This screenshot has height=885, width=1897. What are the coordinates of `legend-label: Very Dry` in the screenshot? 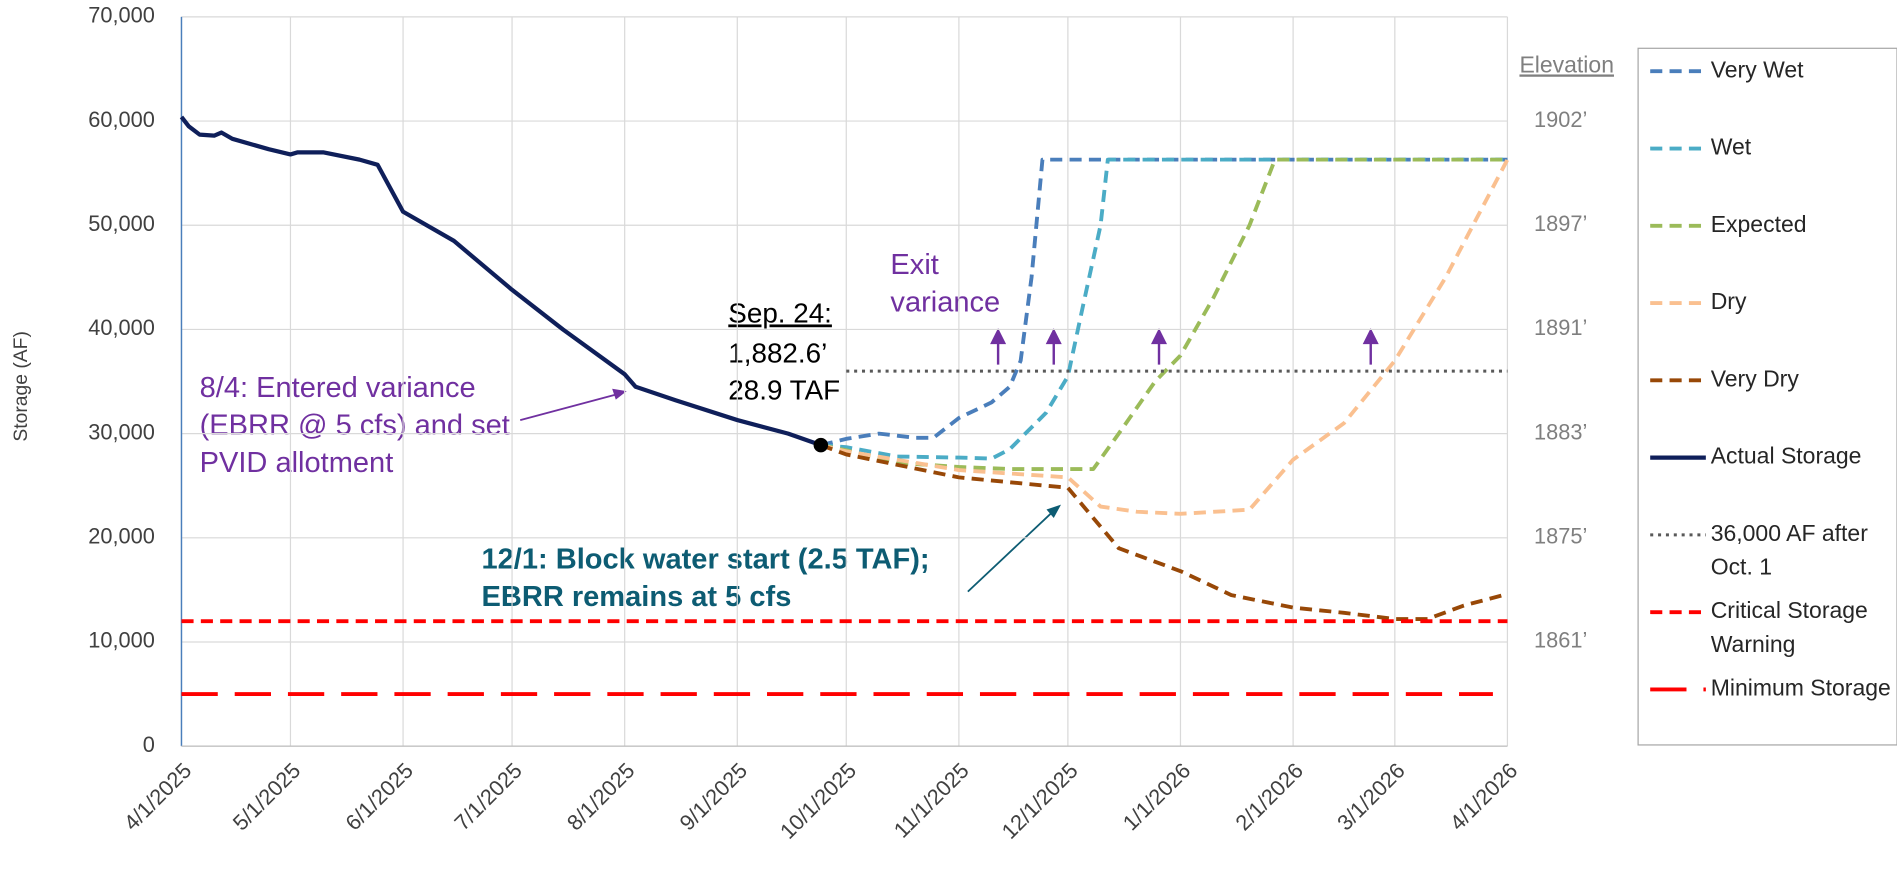 It's located at (1754, 380).